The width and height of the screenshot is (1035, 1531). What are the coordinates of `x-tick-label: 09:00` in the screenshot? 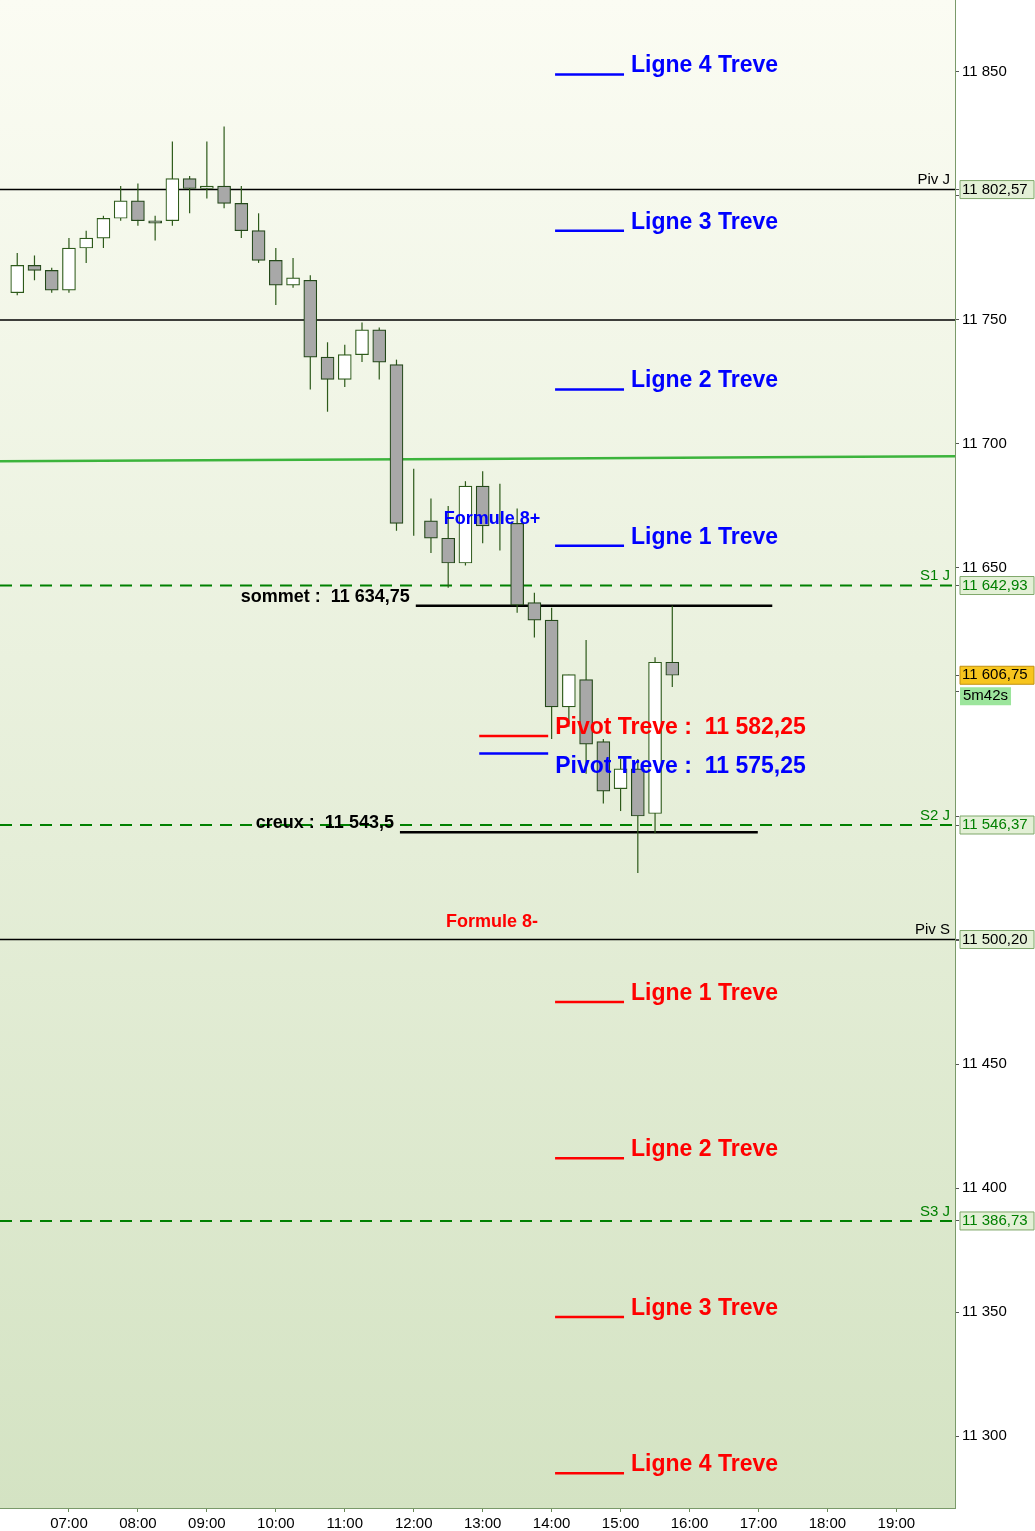 It's located at (207, 1522).